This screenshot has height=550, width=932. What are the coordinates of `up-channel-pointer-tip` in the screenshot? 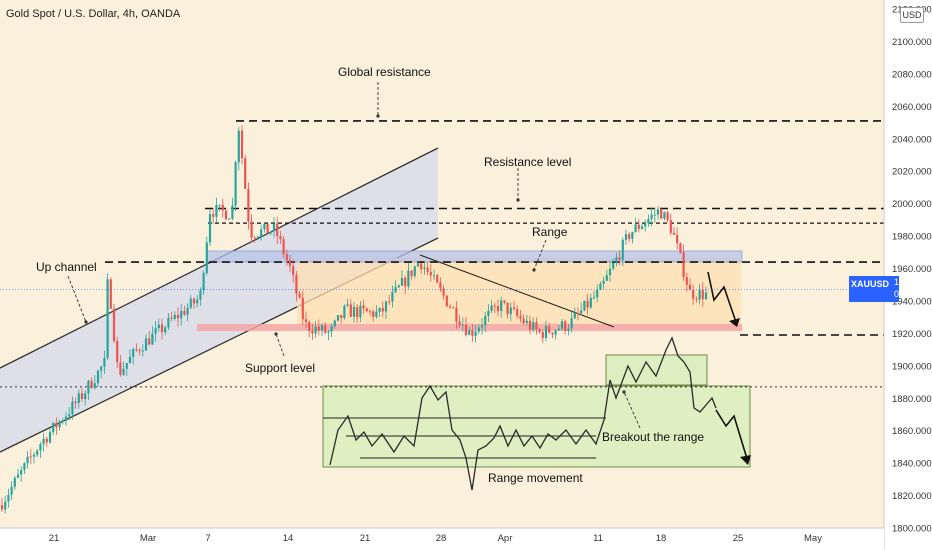 It's located at (86, 322).